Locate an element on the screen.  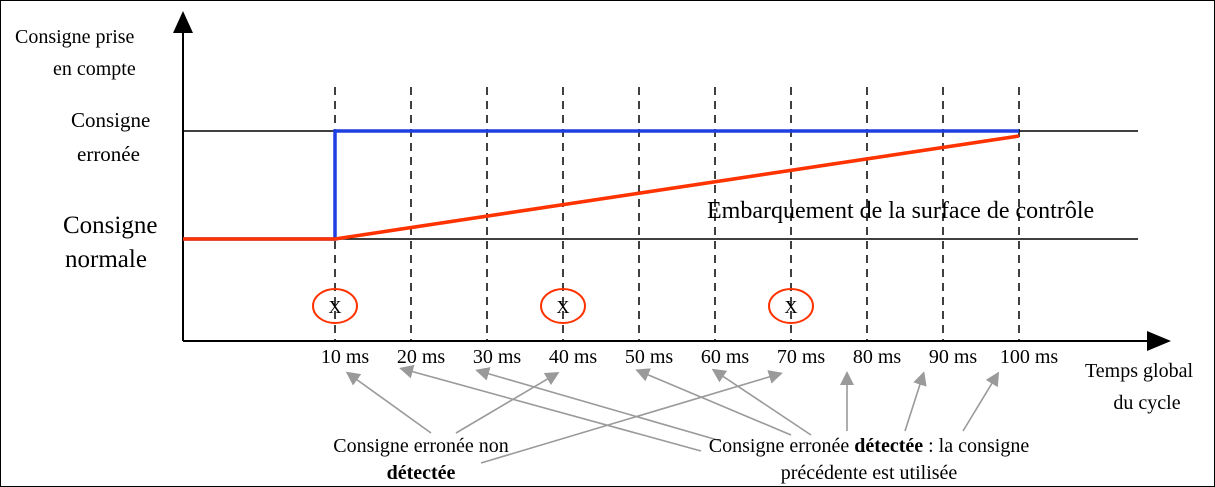
tick-label-10ms: 10 ms is located at coordinates (345, 357).